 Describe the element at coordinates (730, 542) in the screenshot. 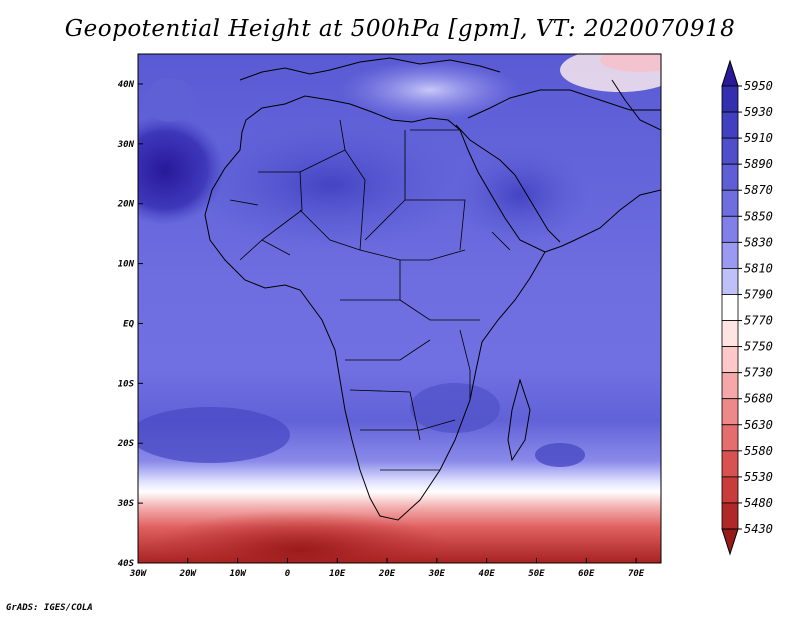

I see `colorbar-bottom-triangle` at that location.